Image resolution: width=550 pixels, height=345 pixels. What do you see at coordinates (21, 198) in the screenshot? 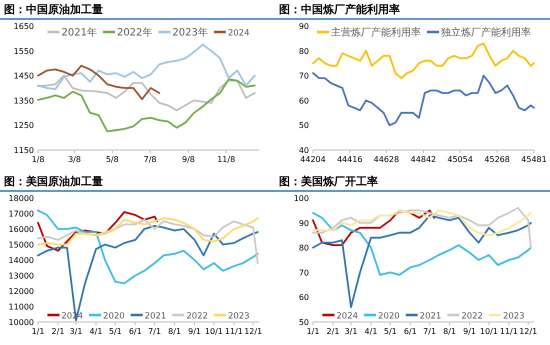
I see `y-tick-label: 18000` at bounding box center [21, 198].